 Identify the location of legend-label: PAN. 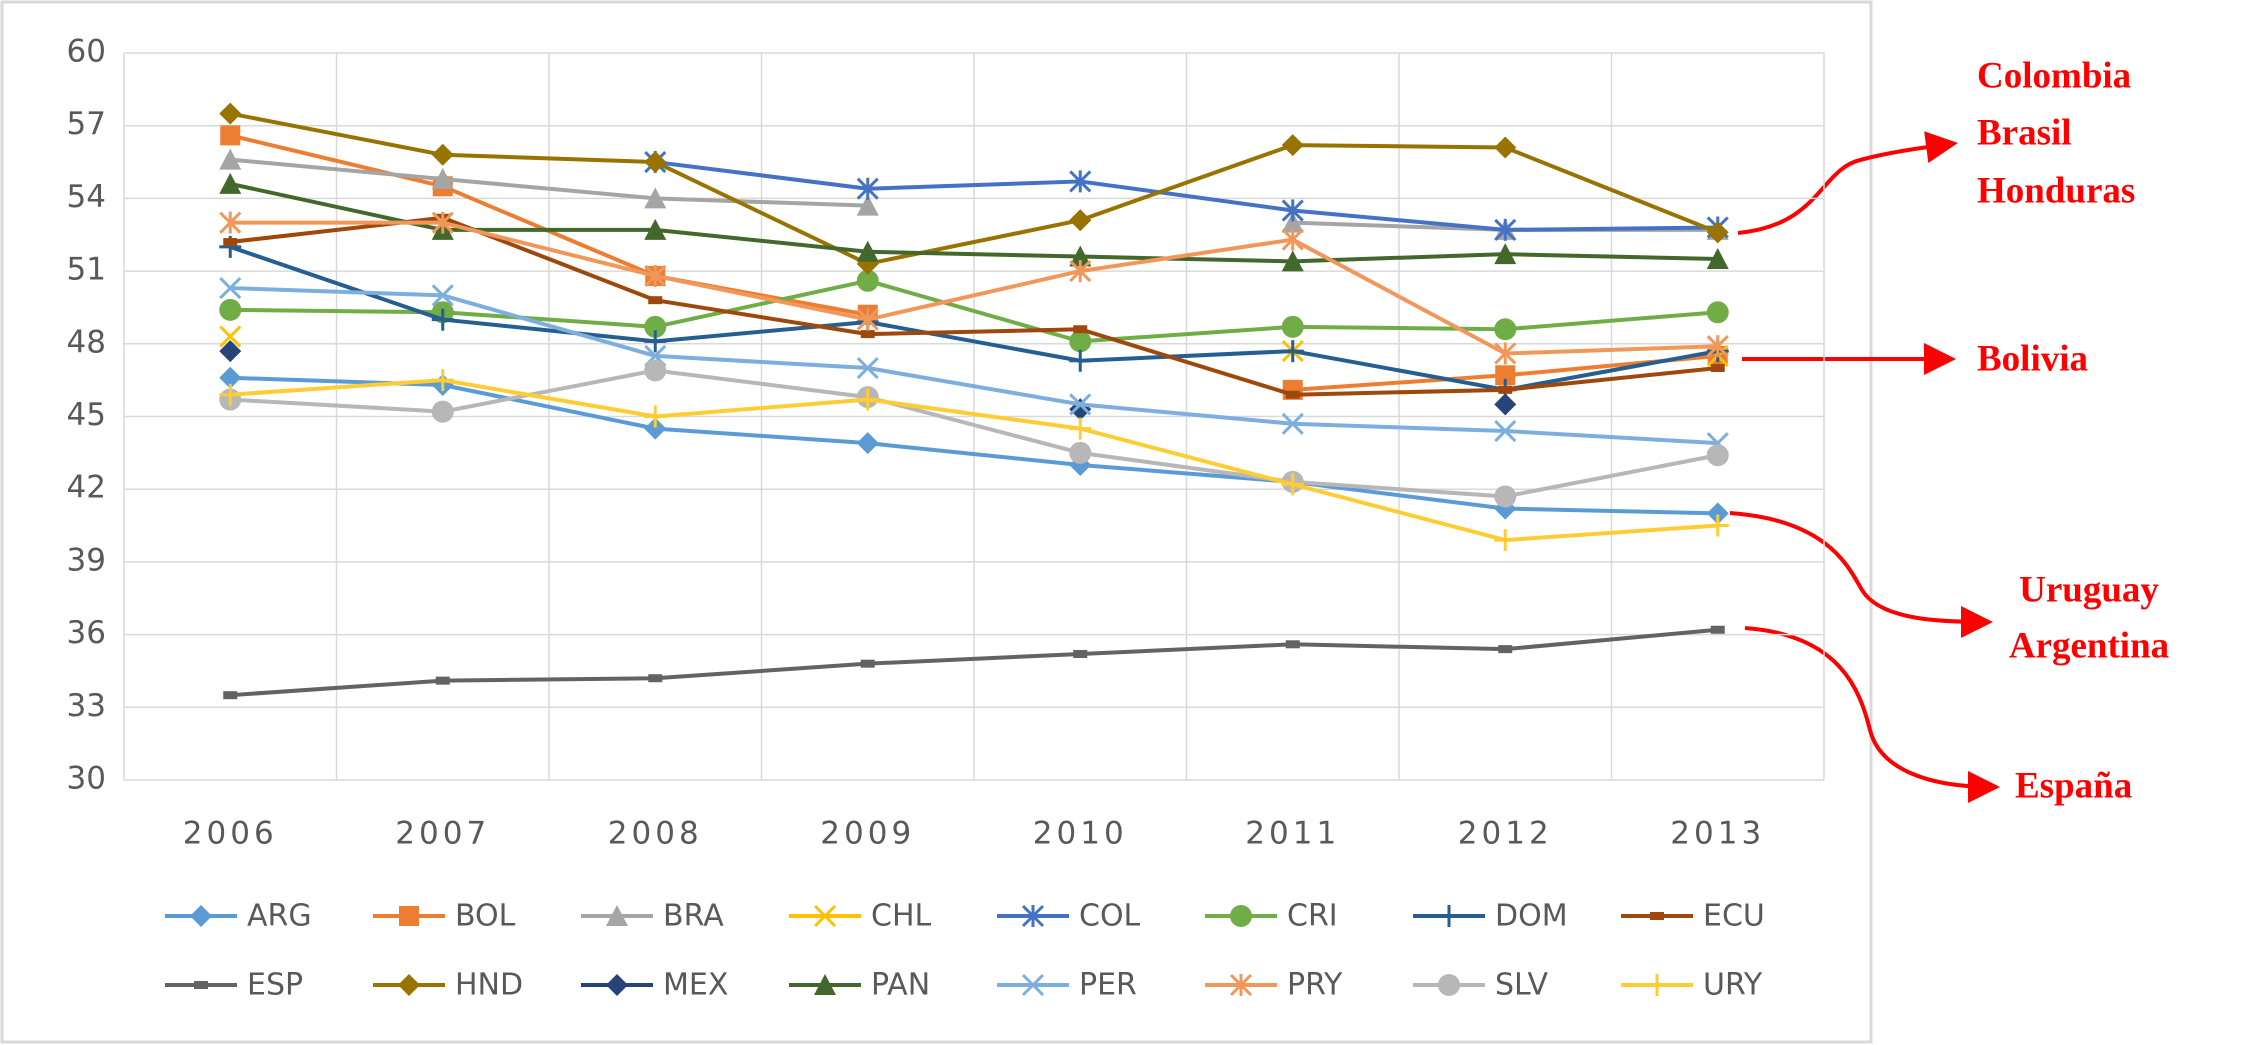
(900, 985).